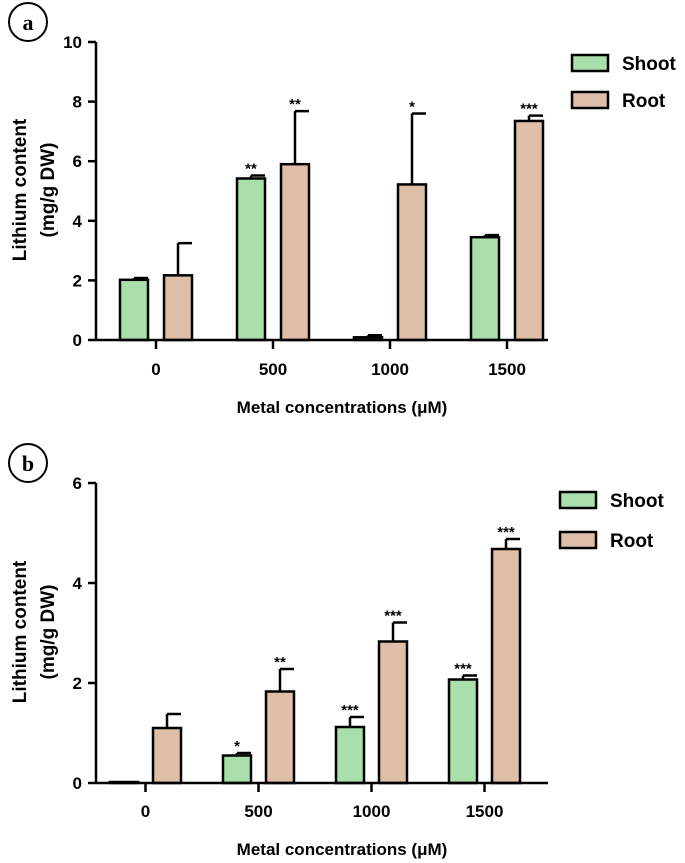 This screenshot has height=863, width=685. Describe the element at coordinates (412, 107) in the screenshot. I see `significance-root-1000: *` at that location.